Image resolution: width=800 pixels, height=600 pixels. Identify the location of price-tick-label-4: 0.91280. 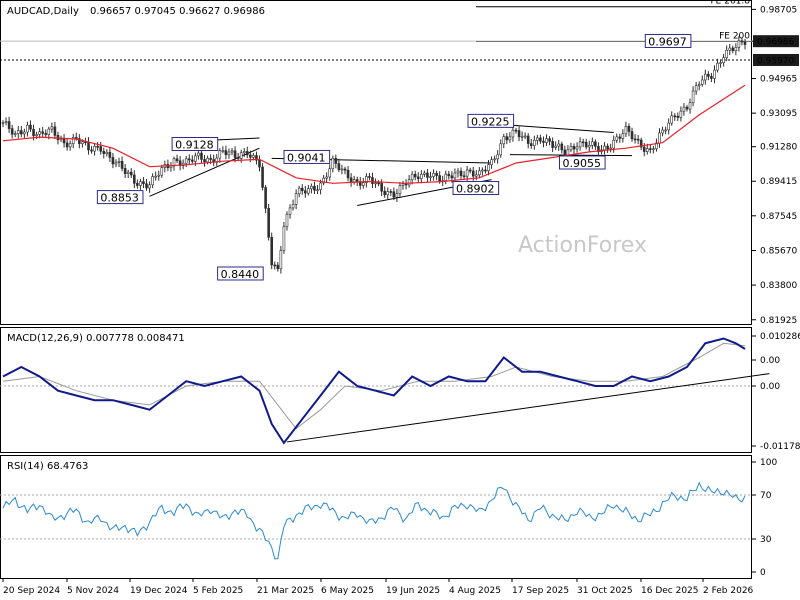
(778, 148).